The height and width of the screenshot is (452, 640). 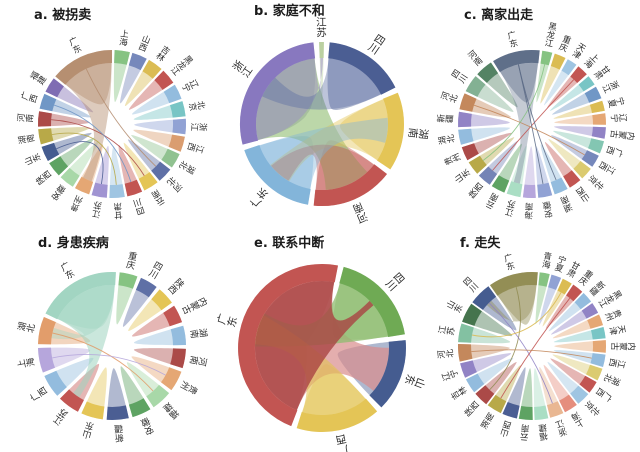 What do you see at coordinates (622, 346) in the screenshot?
I see `province-label: 蒙` at bounding box center [622, 346].